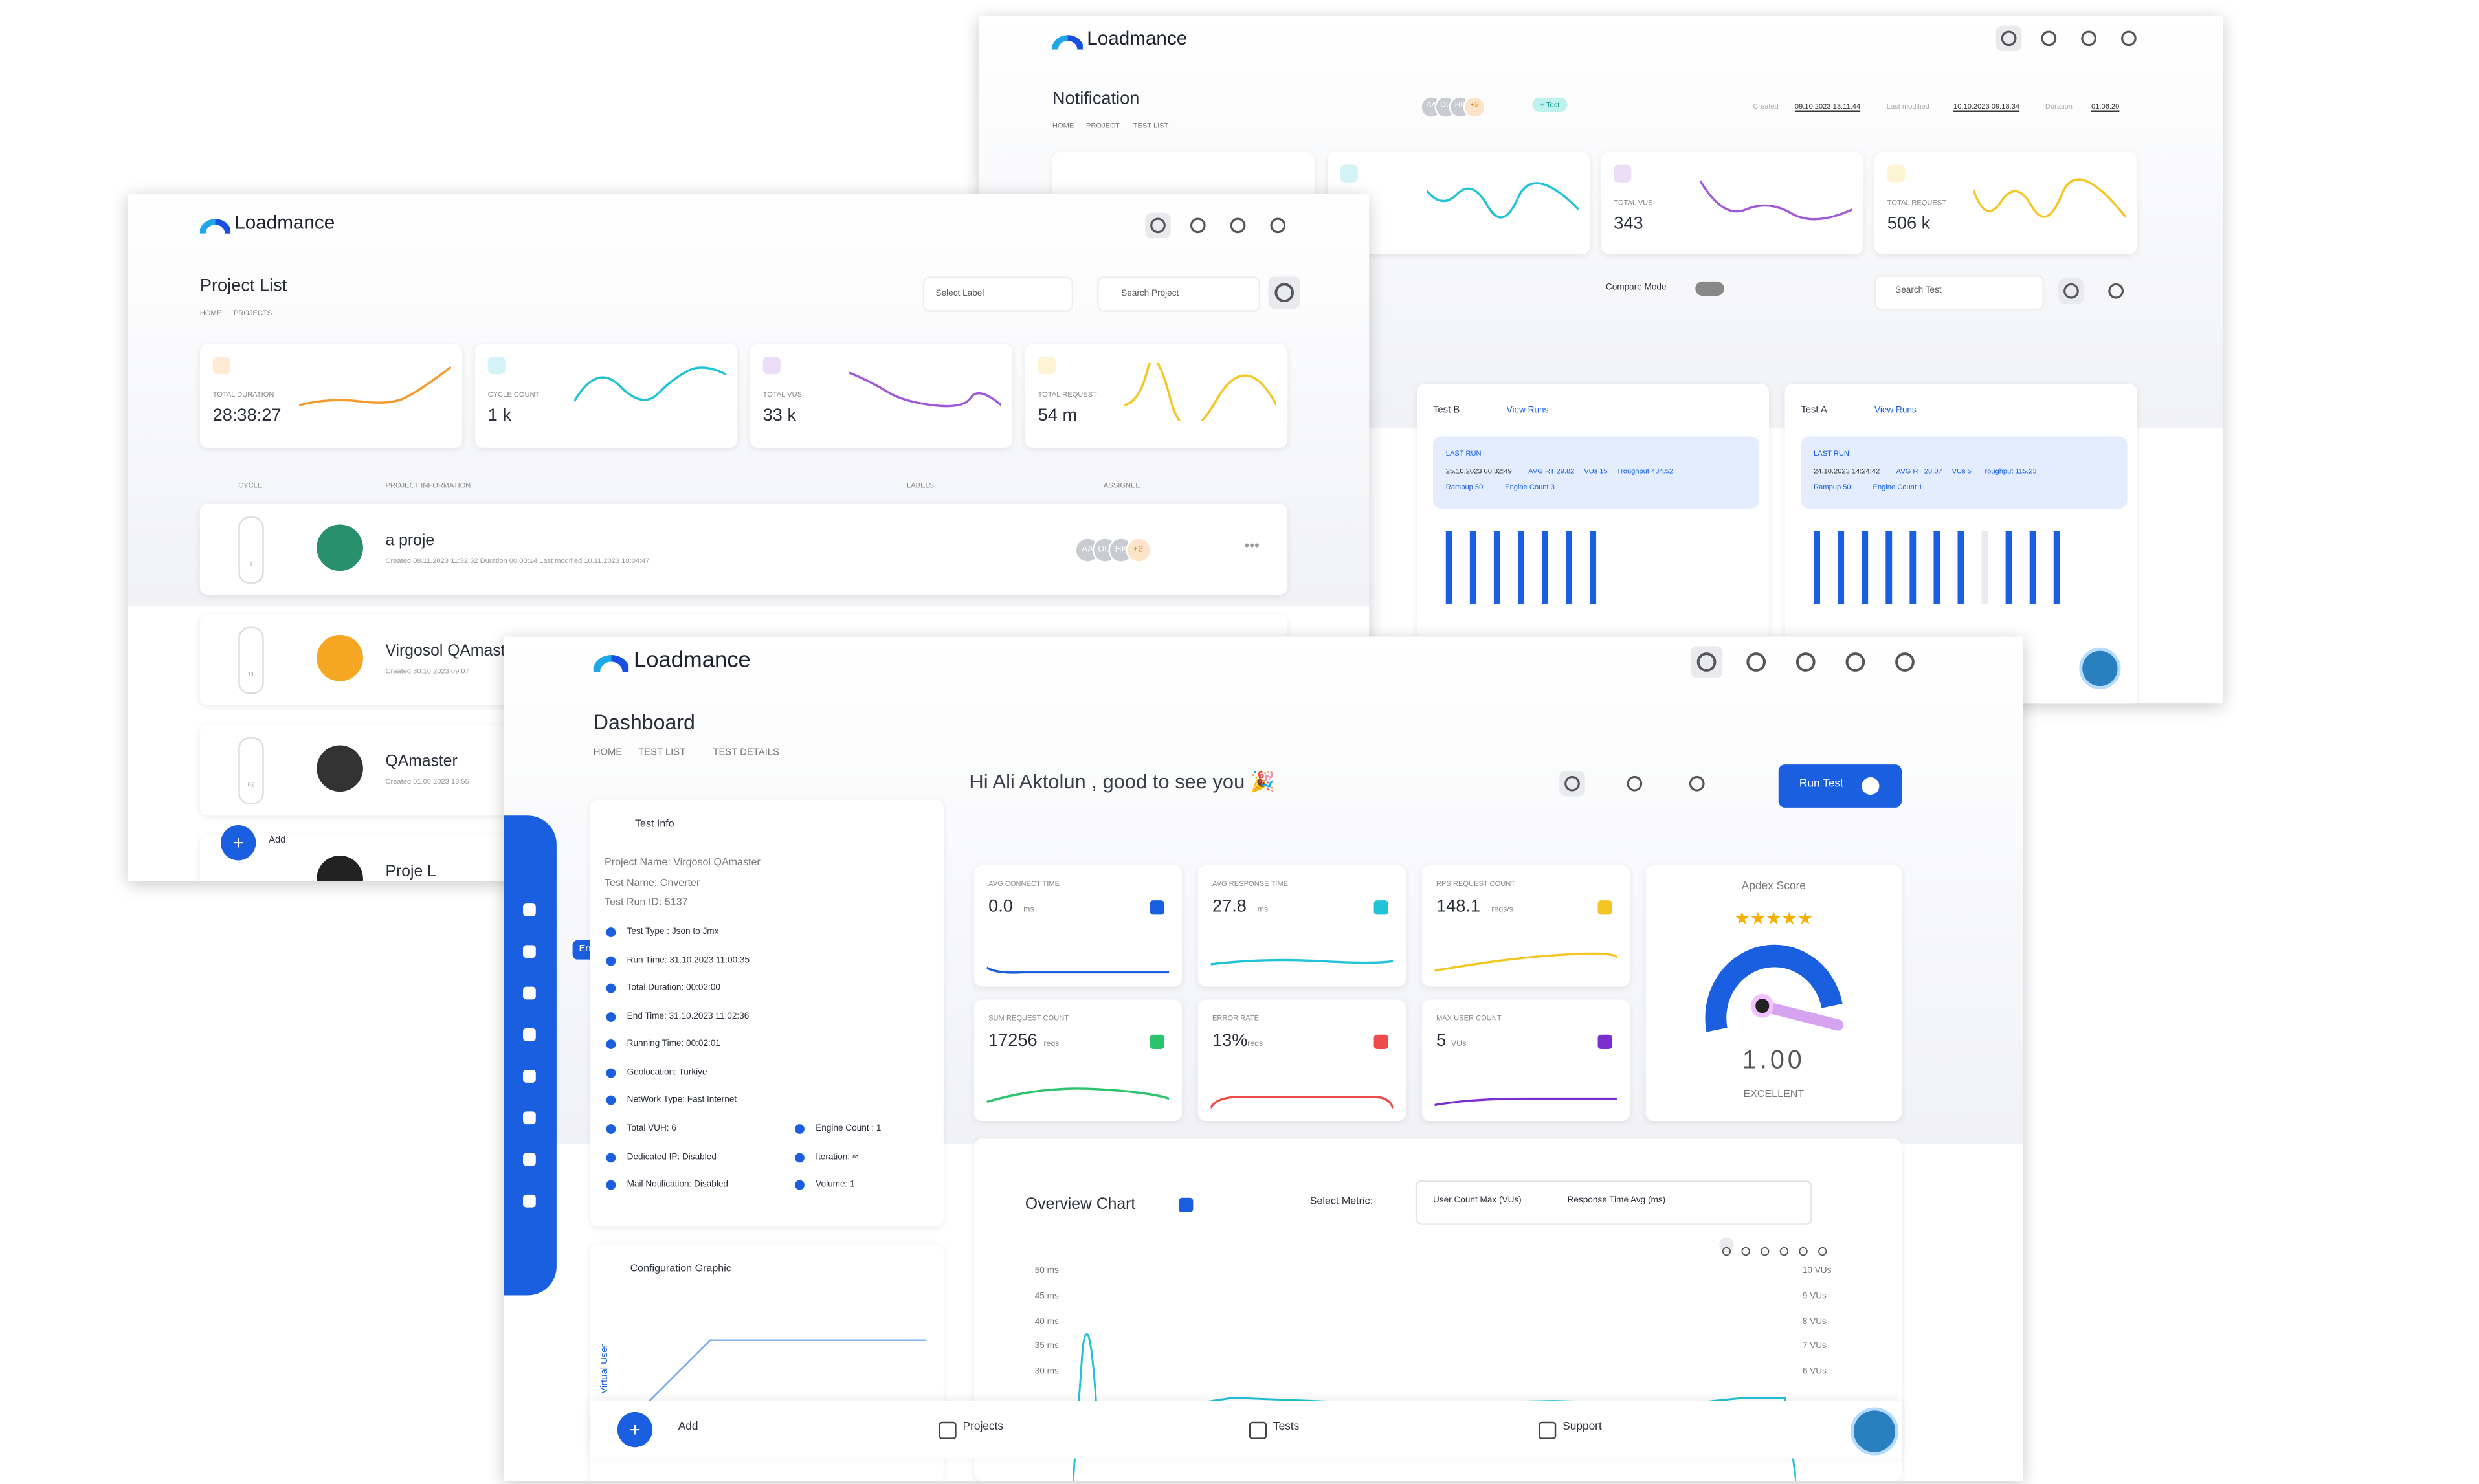 The image size is (2479, 1484). I want to click on info-item: Run Time: 31.10.2023 11:00:35, so click(689, 960).